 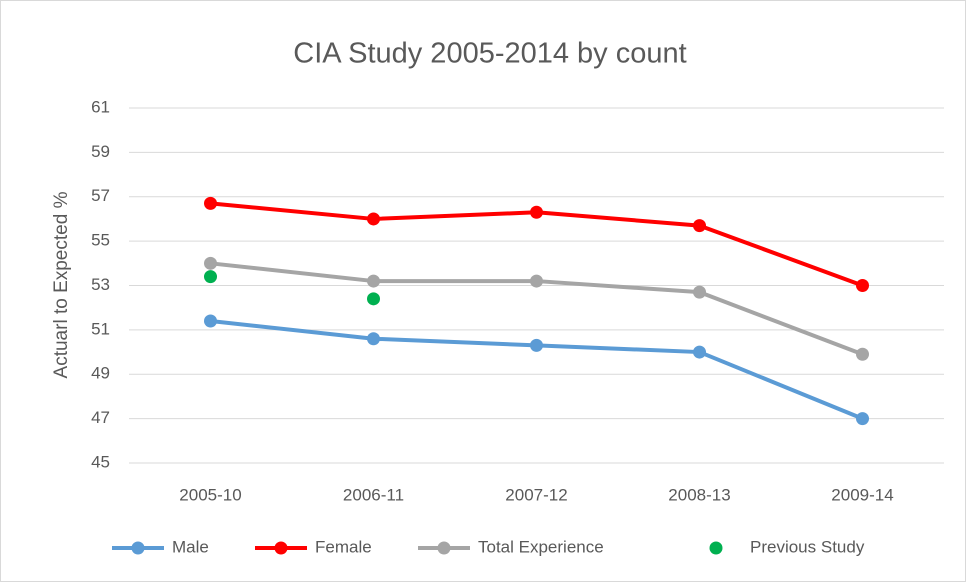 I want to click on x-tick-label: 2009-14, so click(x=862, y=494).